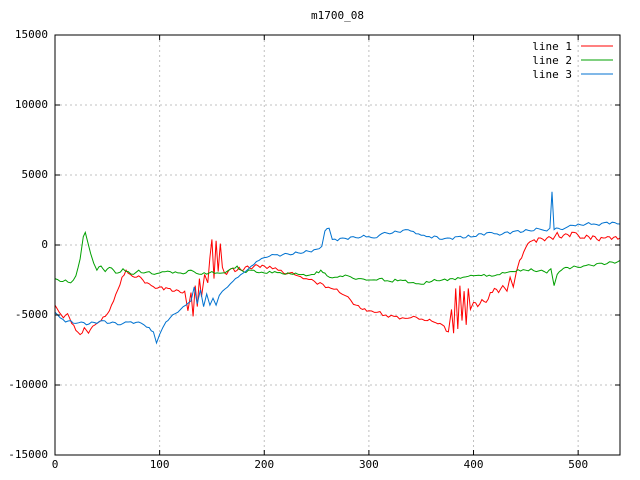  What do you see at coordinates (31, 314) in the screenshot?
I see `y-tick-label: -5000` at bounding box center [31, 314].